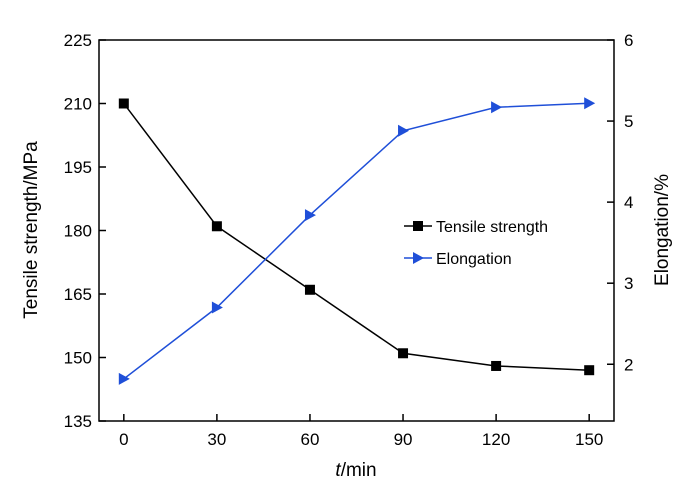 The width and height of the screenshot is (694, 498). What do you see at coordinates (628, 121) in the screenshot?
I see `right-y-tick-label: 5` at bounding box center [628, 121].